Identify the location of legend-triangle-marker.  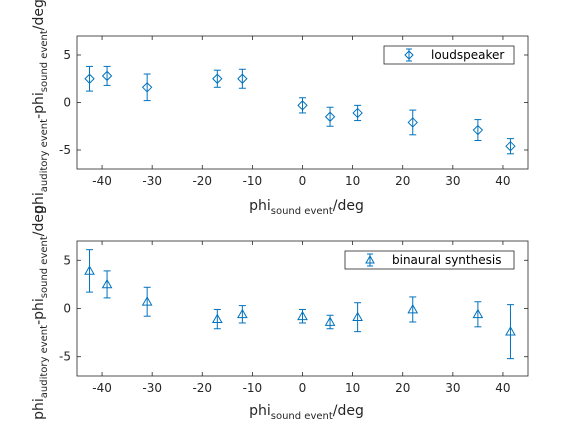
(370, 259).